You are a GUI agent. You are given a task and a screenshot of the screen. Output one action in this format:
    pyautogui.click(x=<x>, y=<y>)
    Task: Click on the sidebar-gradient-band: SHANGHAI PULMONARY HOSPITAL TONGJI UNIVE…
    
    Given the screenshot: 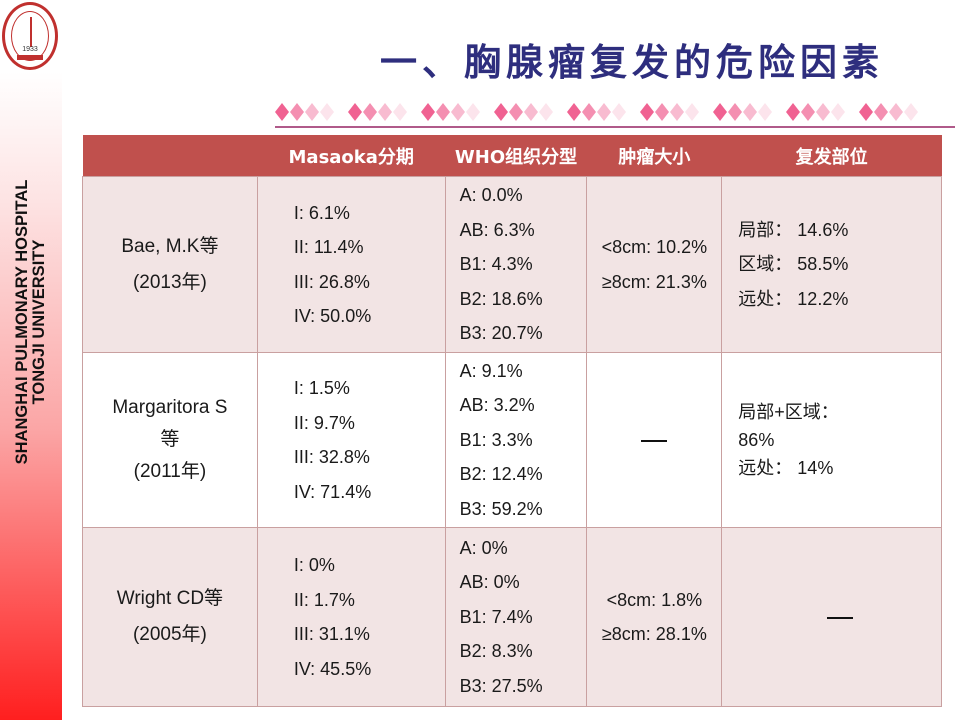 What is the action you would take?
    pyautogui.click(x=31, y=396)
    